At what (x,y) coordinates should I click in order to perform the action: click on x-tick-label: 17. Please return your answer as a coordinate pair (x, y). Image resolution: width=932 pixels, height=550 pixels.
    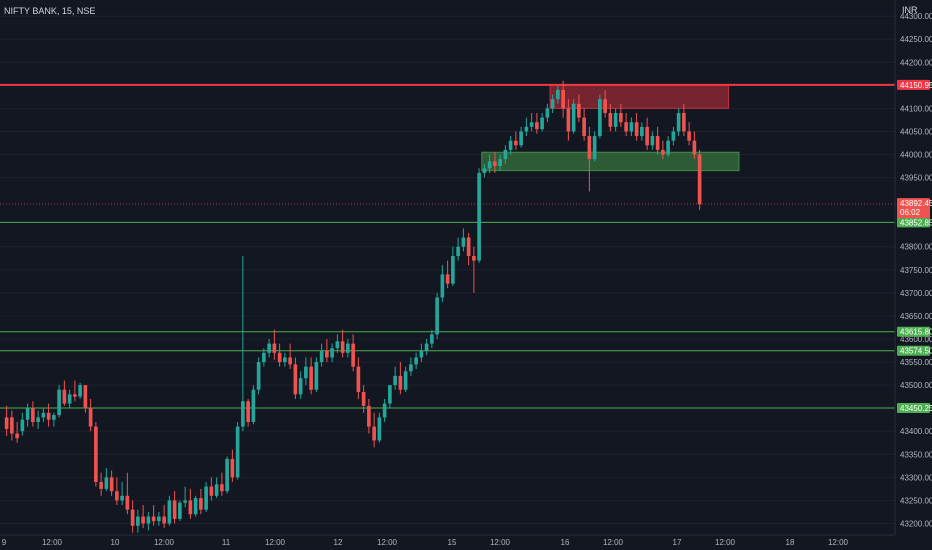
    Looking at the image, I should click on (677, 542).